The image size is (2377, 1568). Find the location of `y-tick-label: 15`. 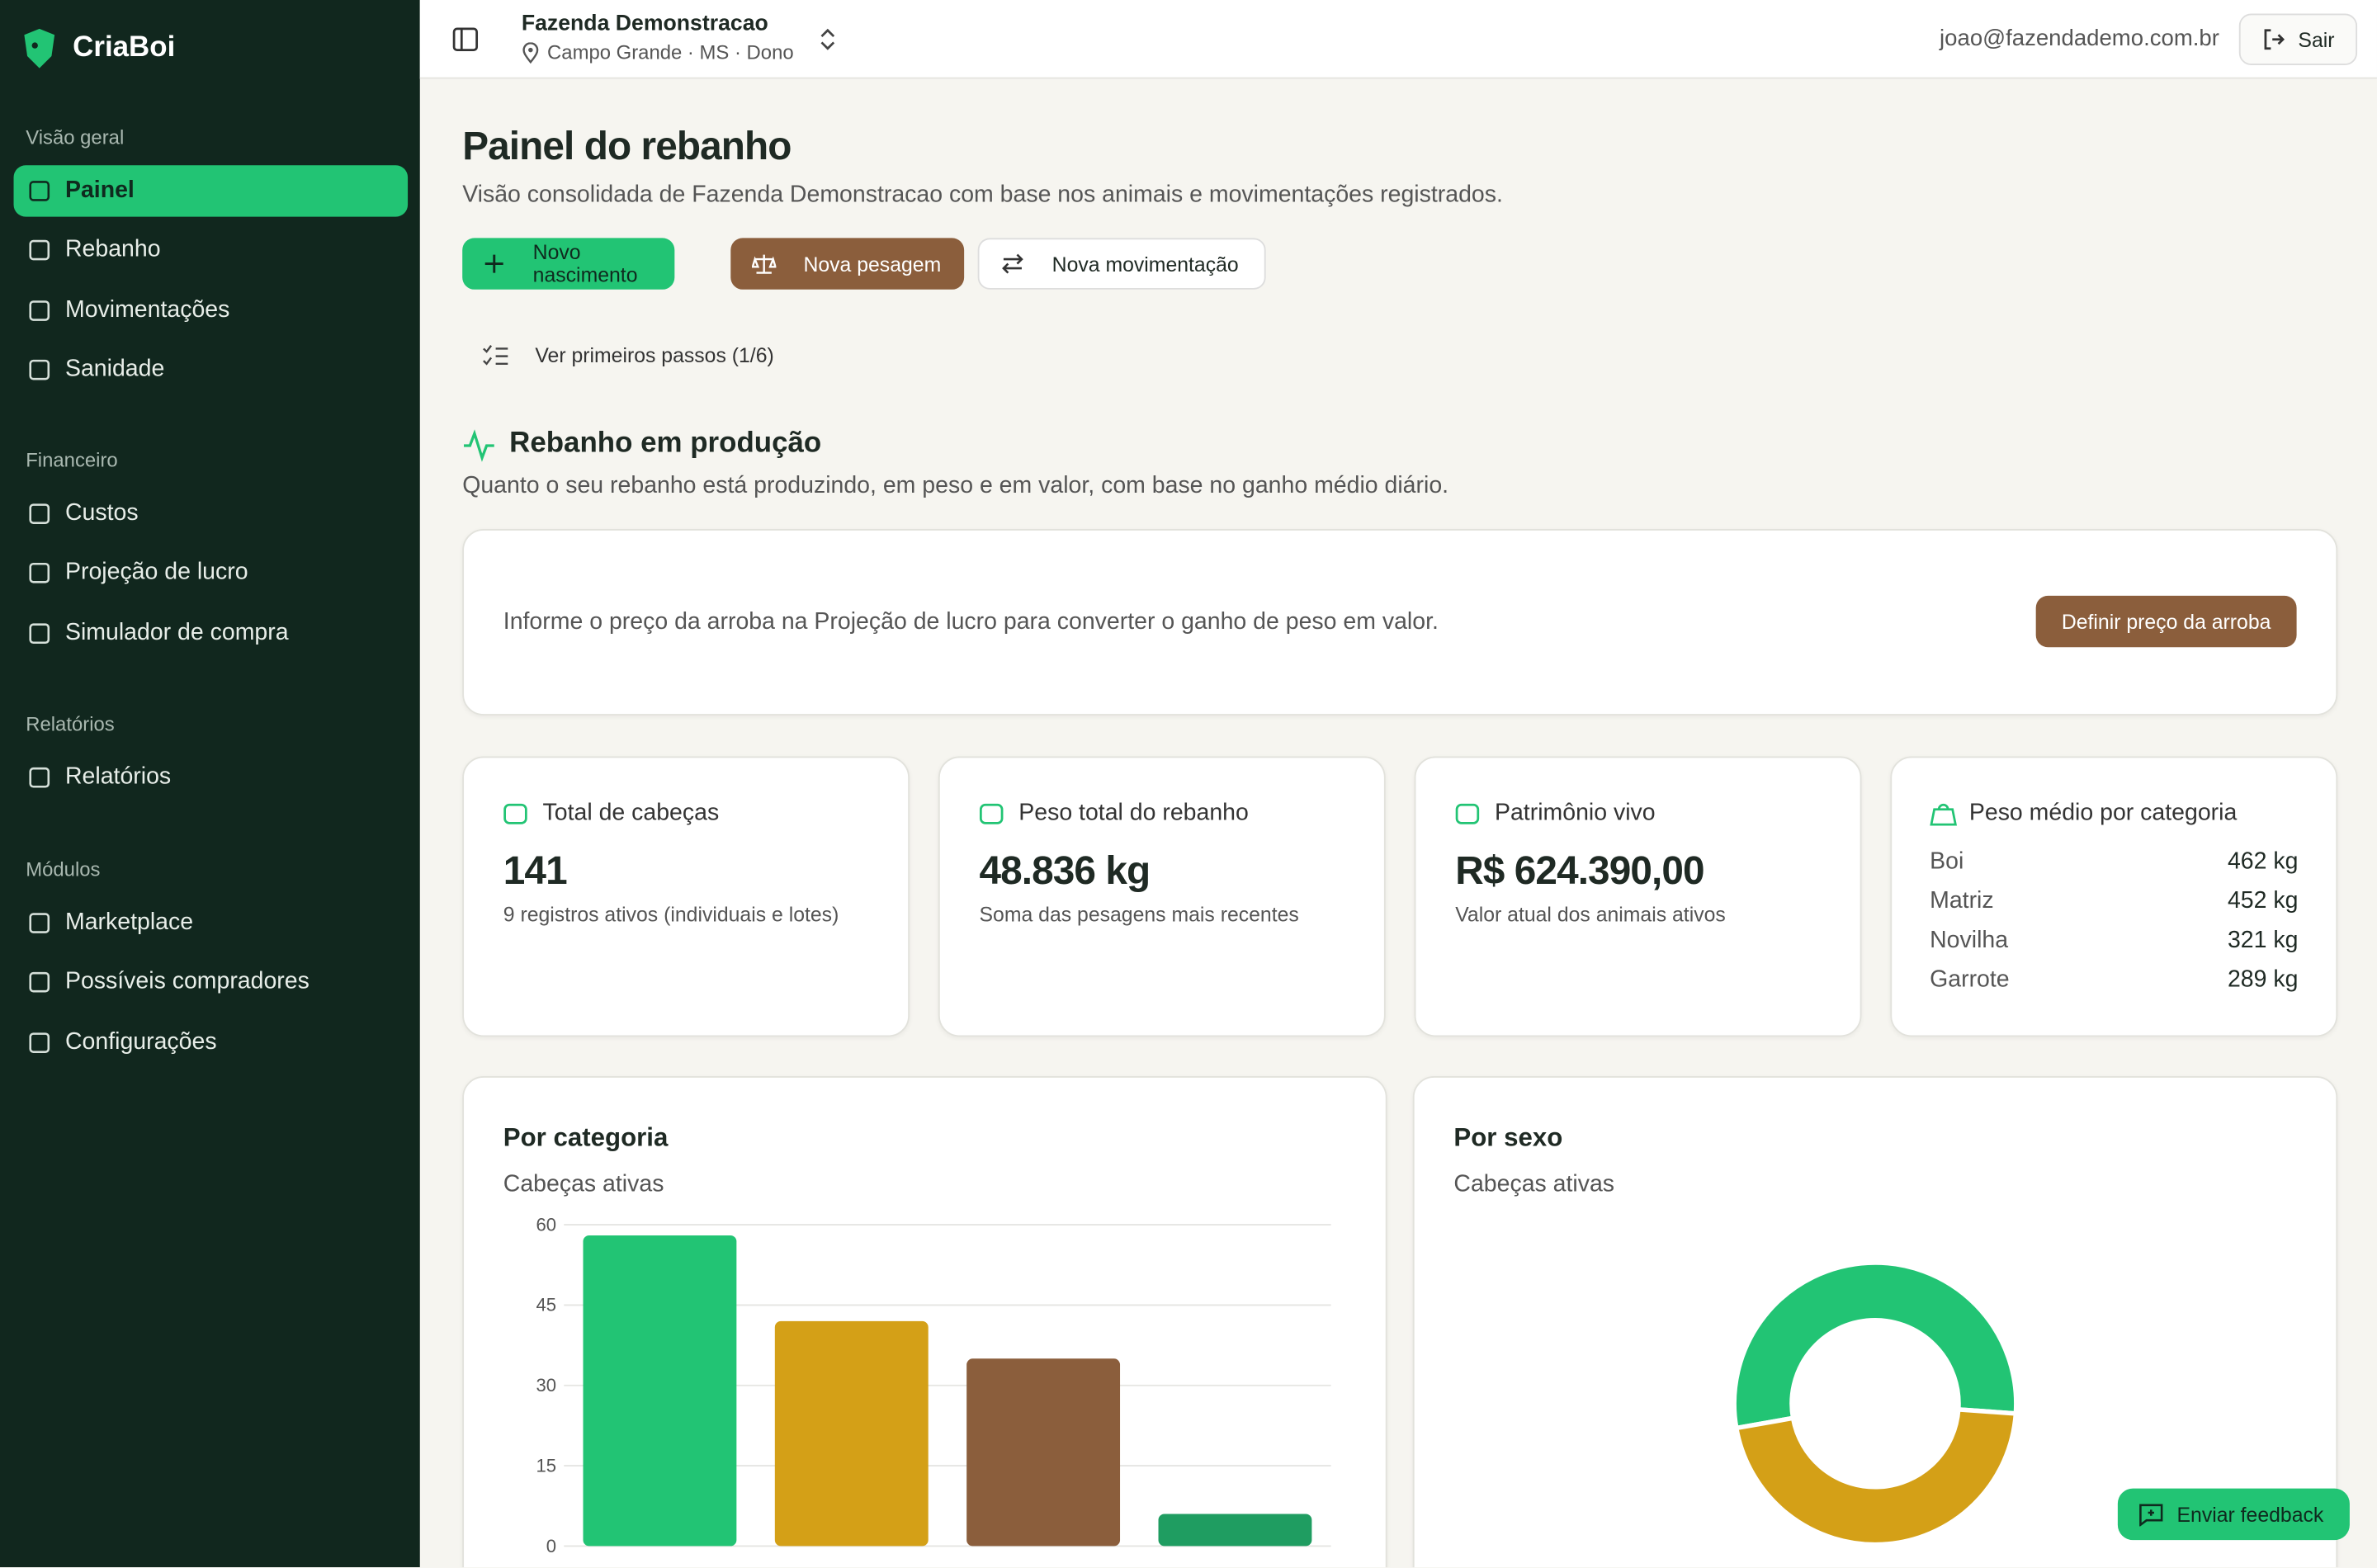

y-tick-label: 15 is located at coordinates (546, 1465).